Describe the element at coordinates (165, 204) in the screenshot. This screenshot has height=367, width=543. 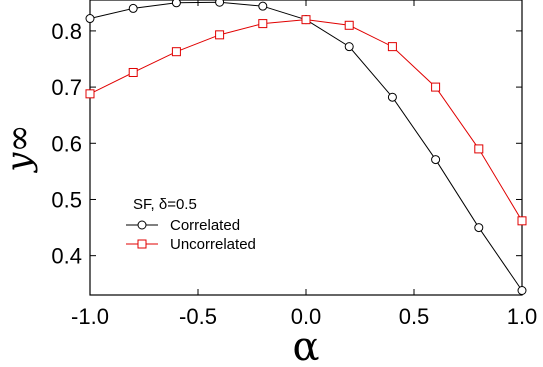
I see `legend-title: SF, δ=0.5` at that location.